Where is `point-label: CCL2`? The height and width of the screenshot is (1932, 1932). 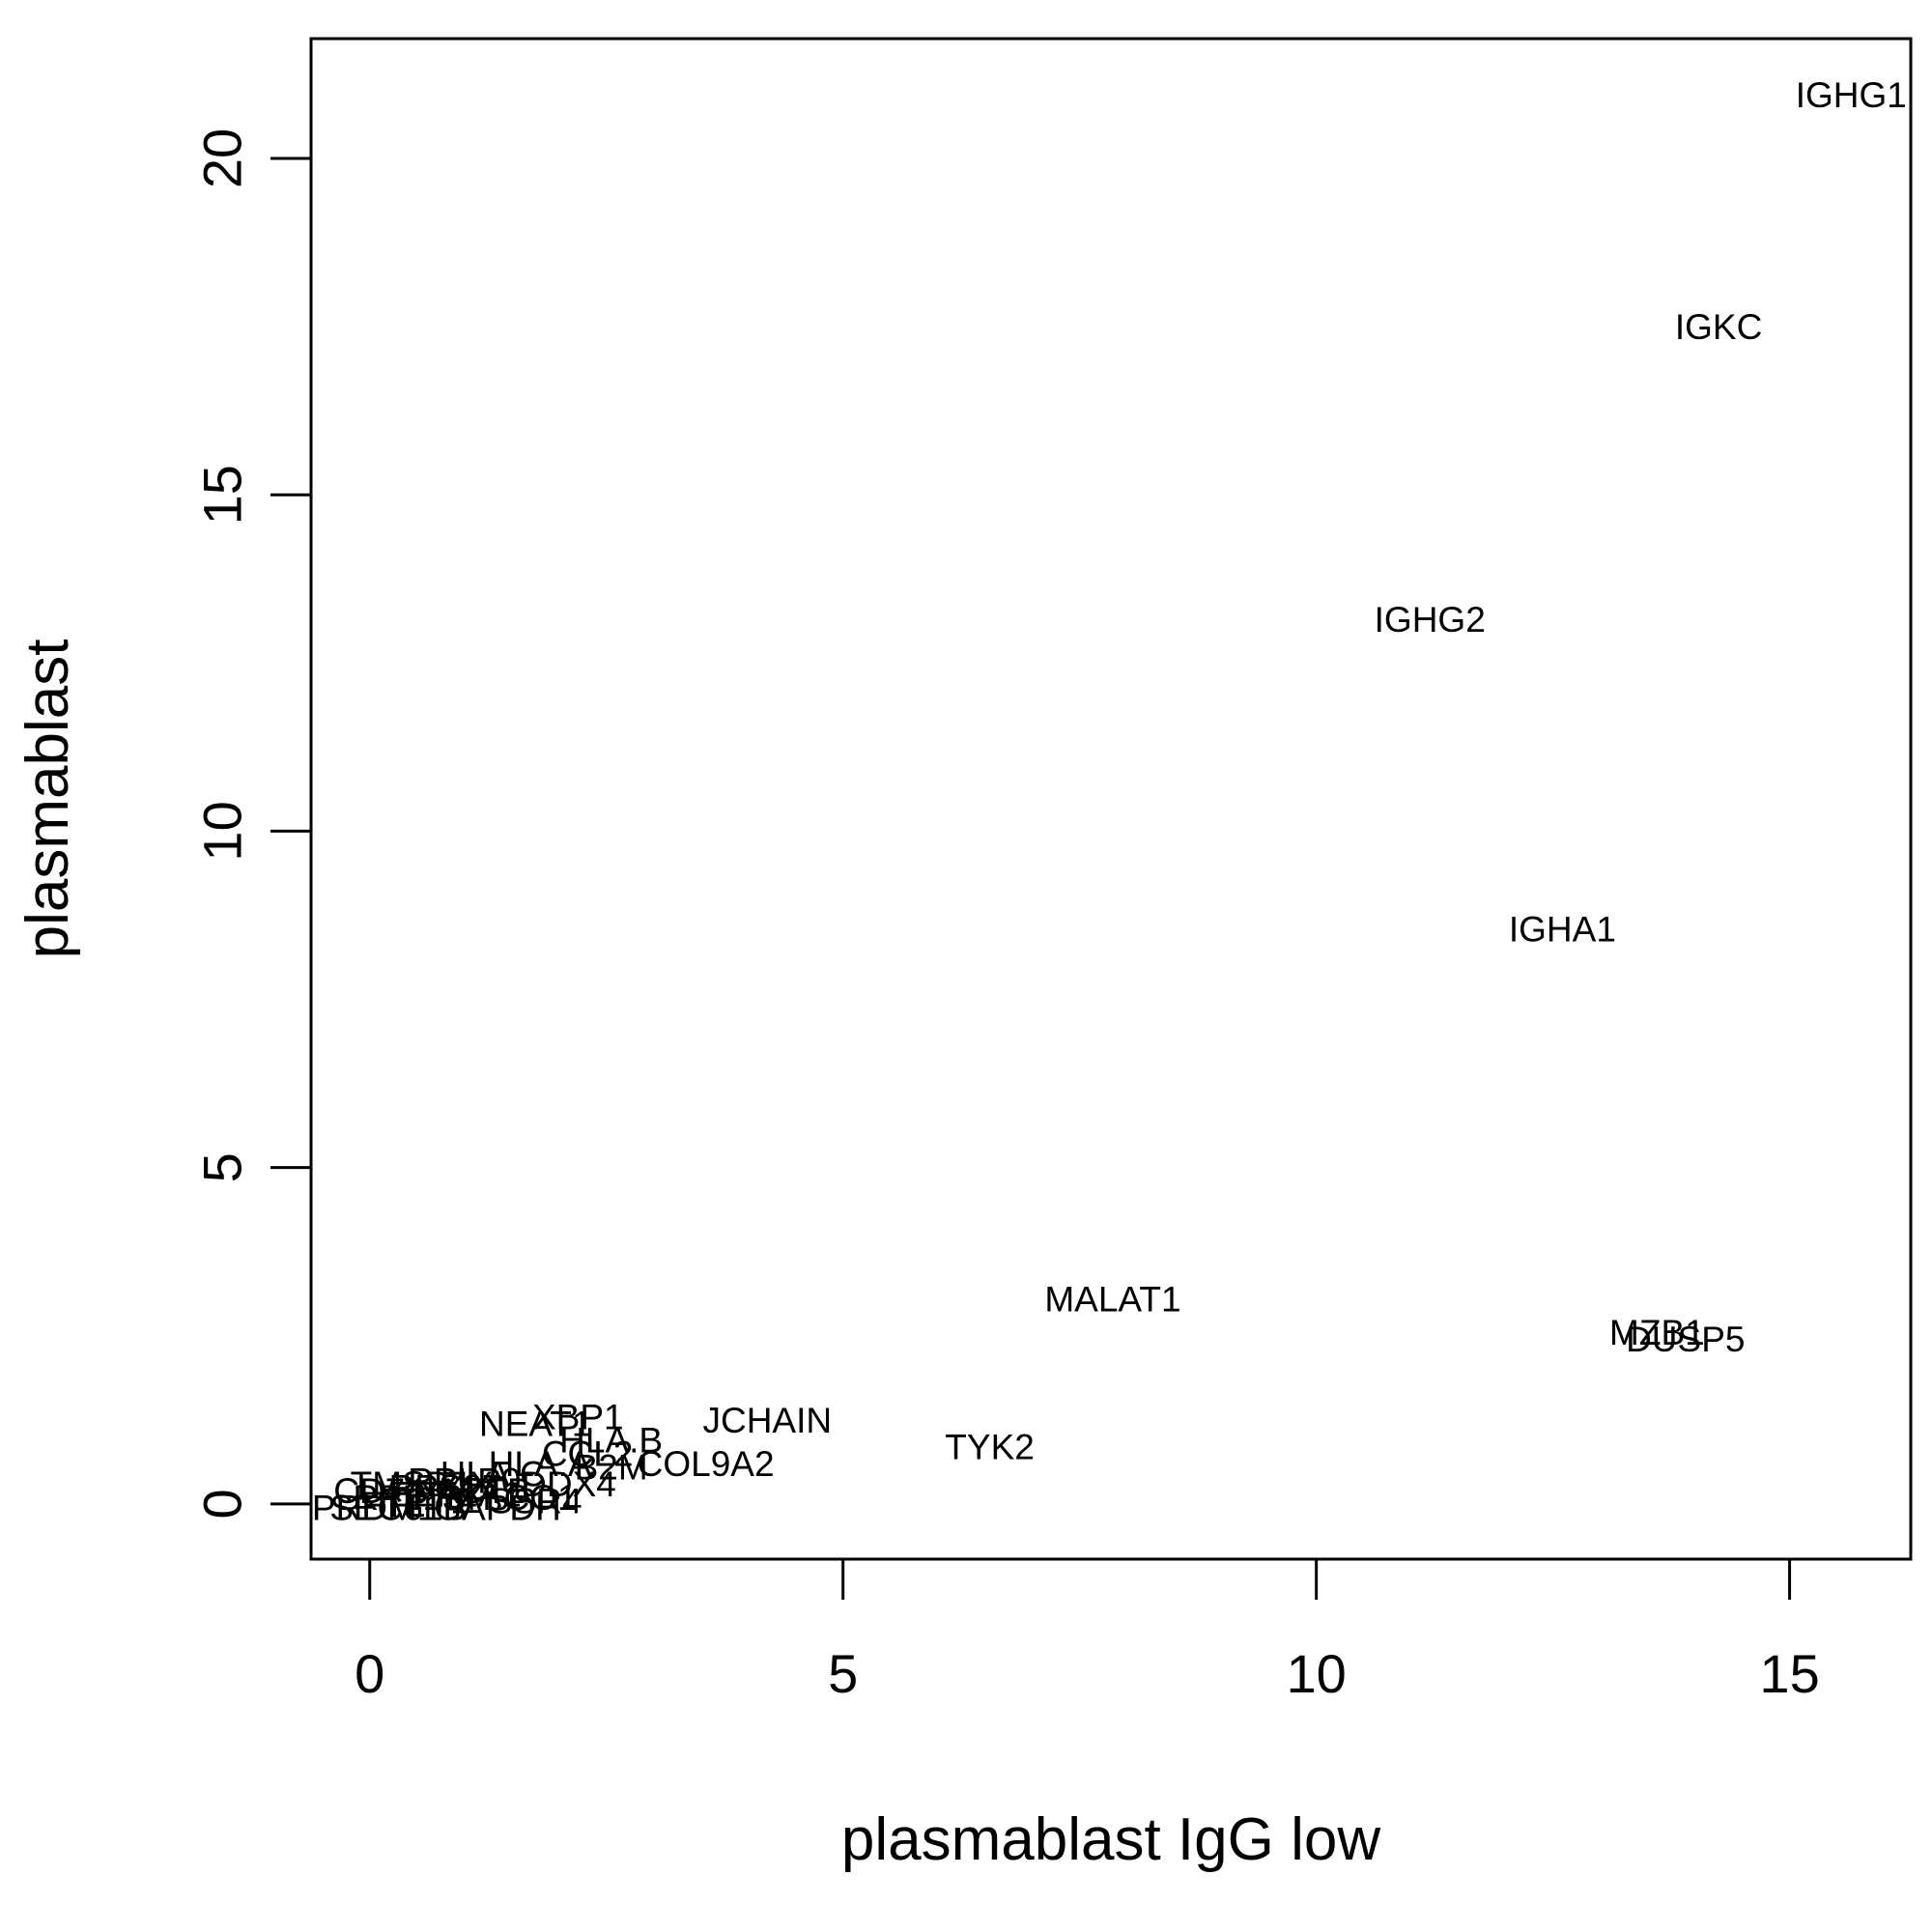
point-label: CCL2 is located at coordinates (588, 1454).